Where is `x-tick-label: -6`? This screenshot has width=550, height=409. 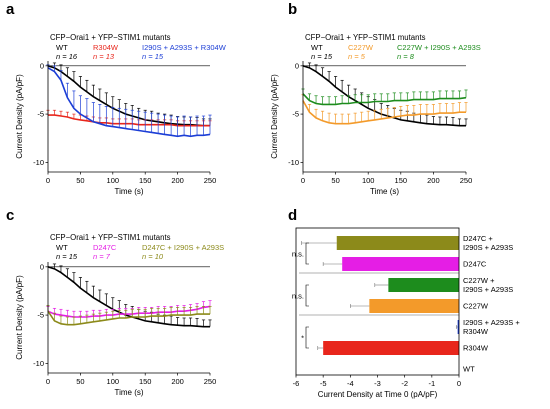 x-tick-label: -6 is located at coordinates (296, 383).